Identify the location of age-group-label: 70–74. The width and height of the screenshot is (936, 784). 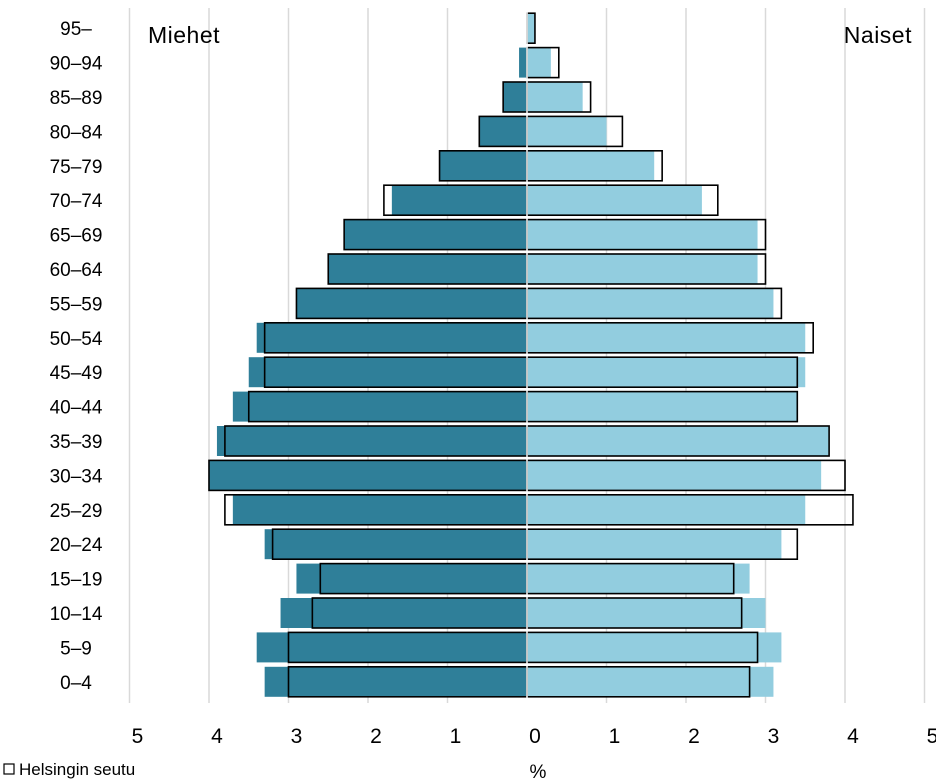
(76, 201).